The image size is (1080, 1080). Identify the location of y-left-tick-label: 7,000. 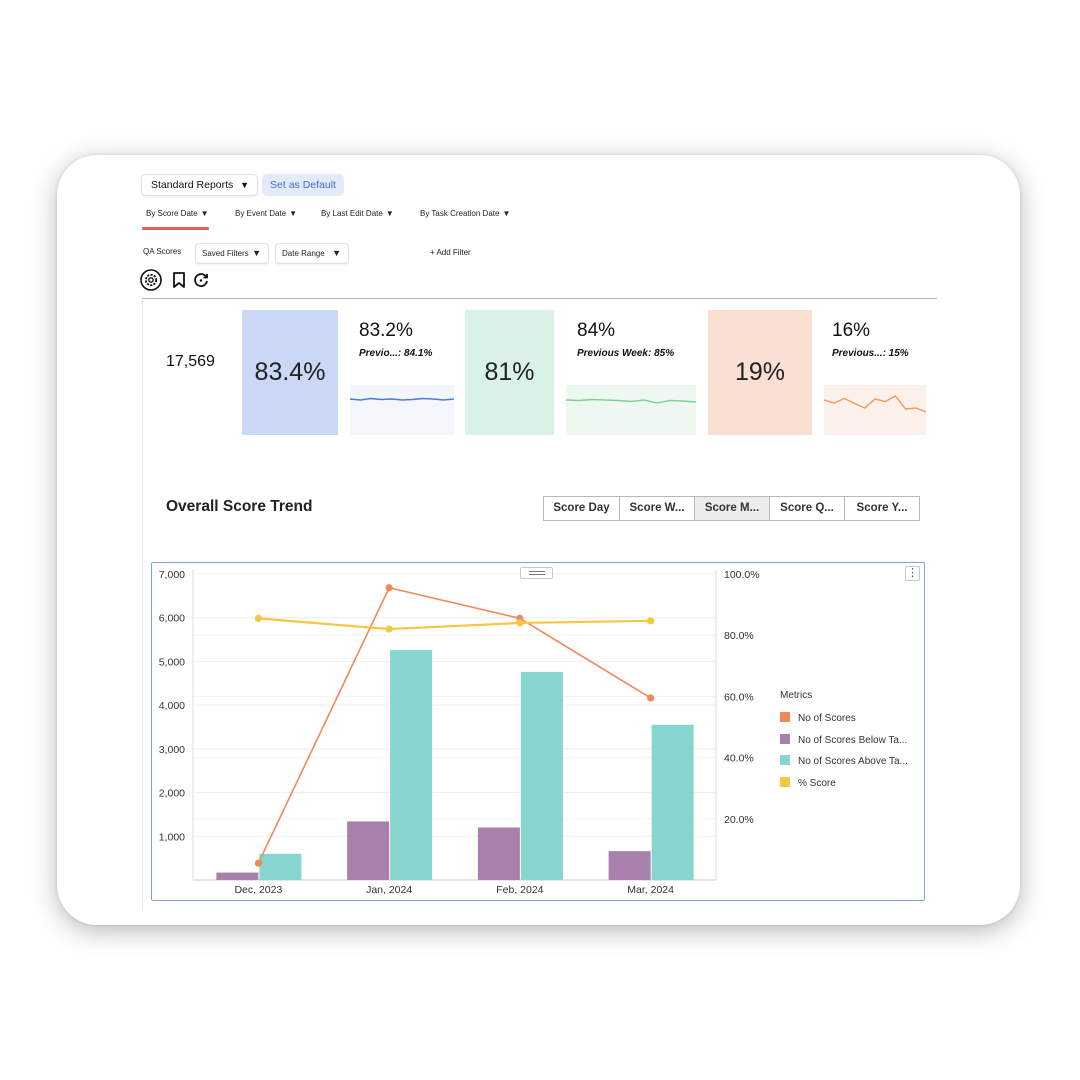
(172, 575).